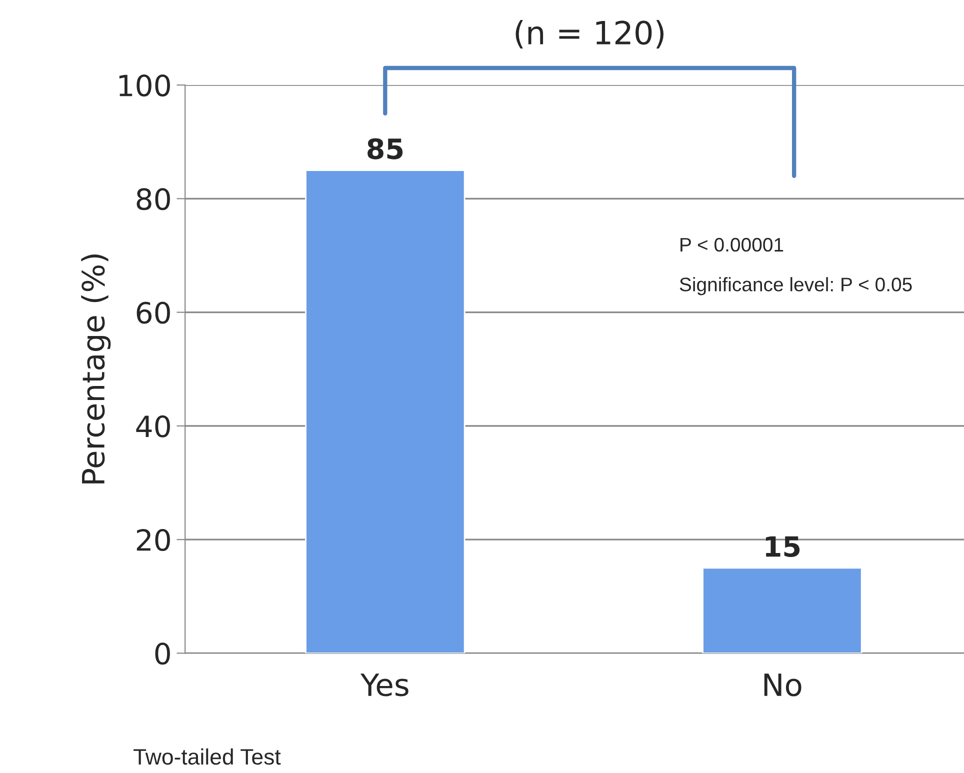 This screenshot has width=964, height=773. Describe the element at coordinates (732, 245) in the screenshot. I see `annotation: P < 0.00001` at that location.